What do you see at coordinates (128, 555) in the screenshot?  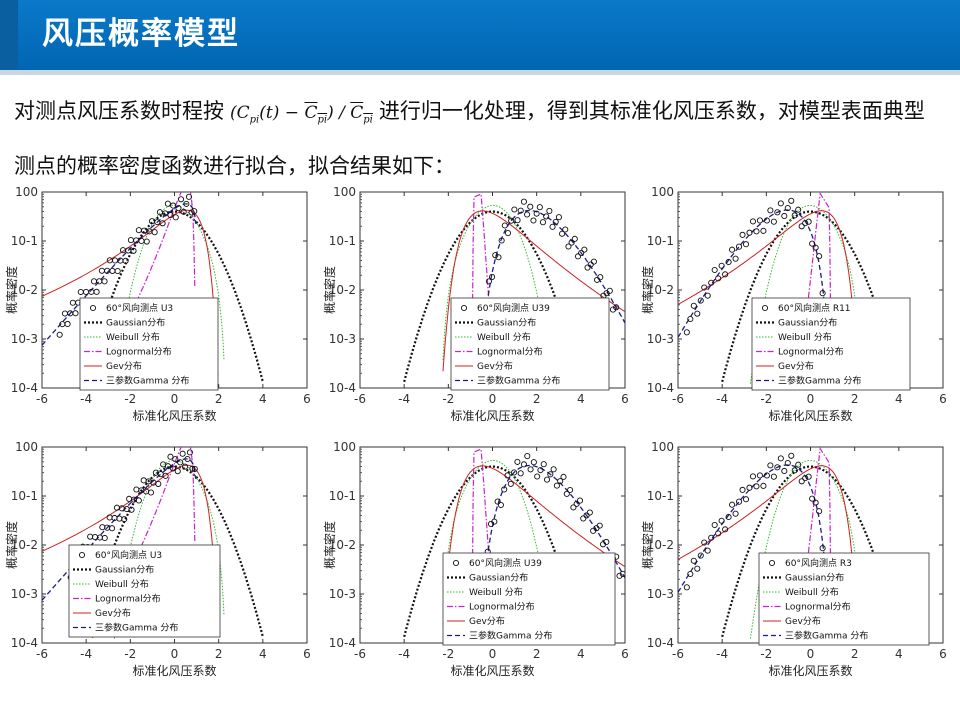 I see `legend-entry: 60°风向测点 U3` at bounding box center [128, 555].